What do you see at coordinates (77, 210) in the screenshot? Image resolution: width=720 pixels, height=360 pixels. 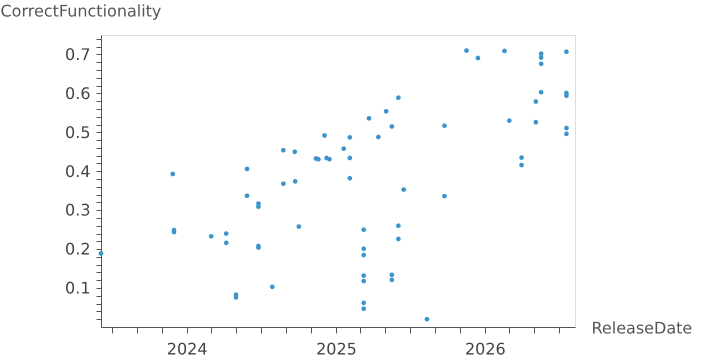 I see `y-tick-label: 0.3` at bounding box center [77, 210].